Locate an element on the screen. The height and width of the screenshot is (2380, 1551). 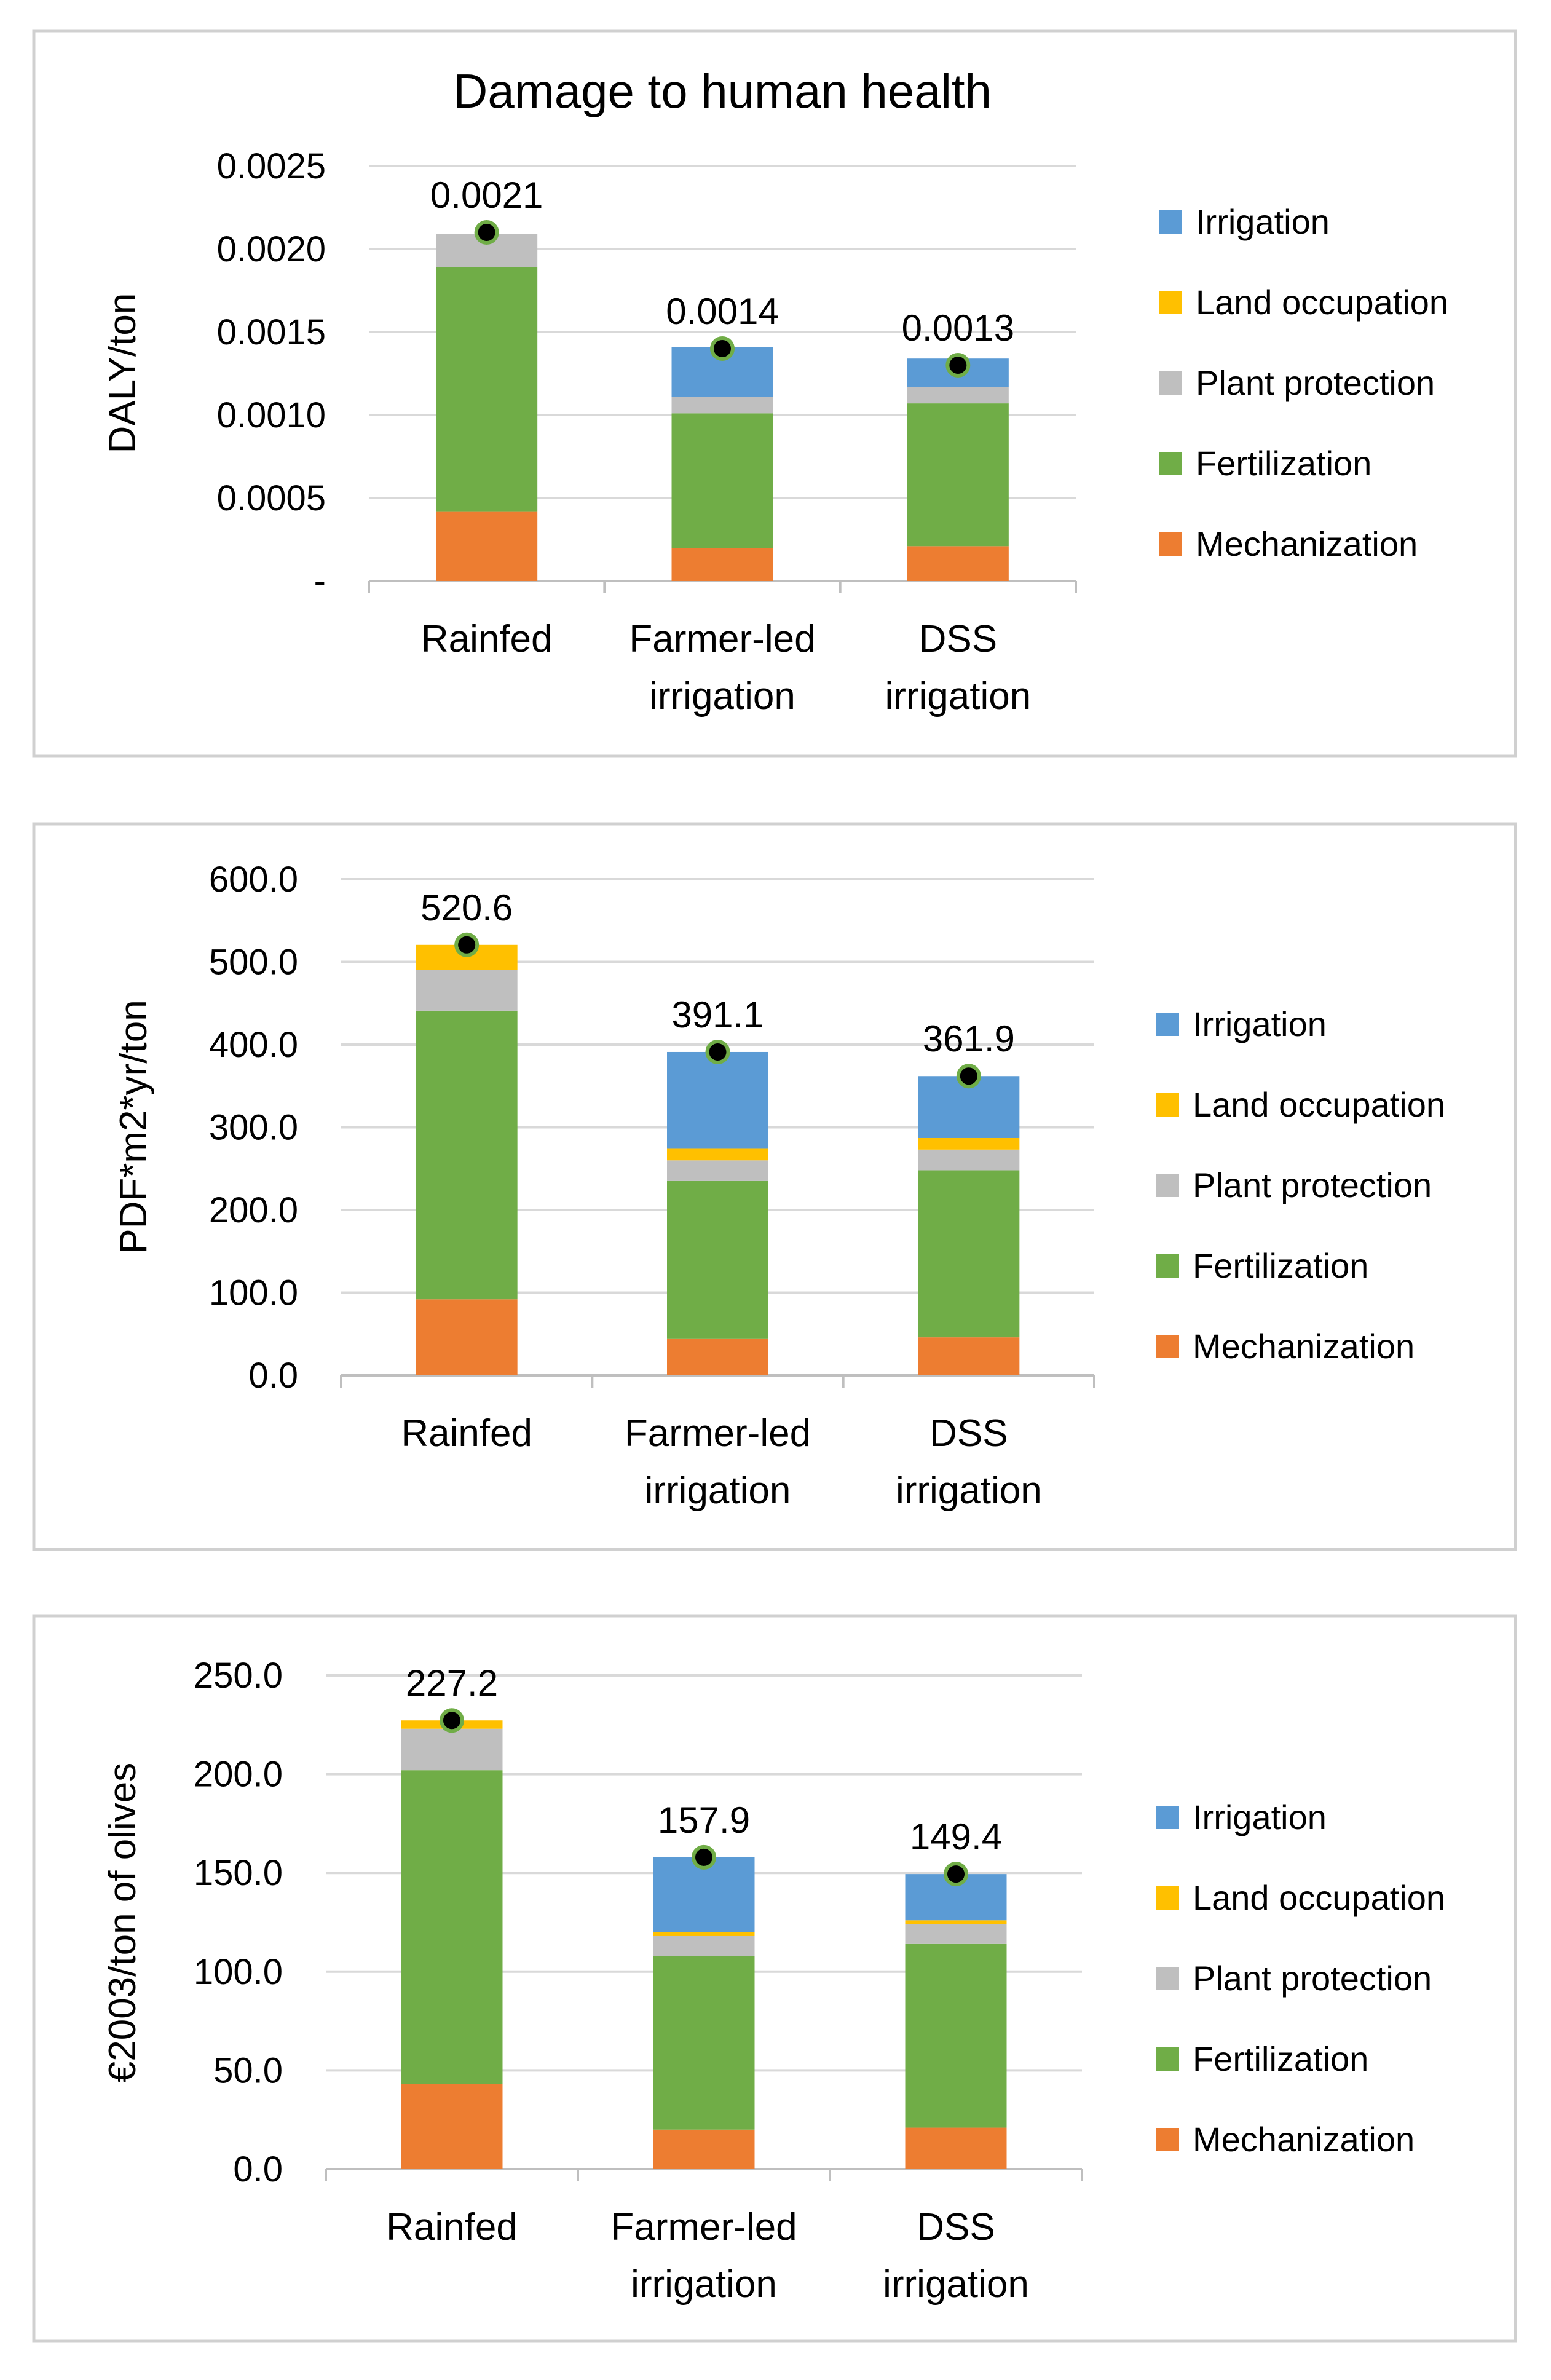
y-axis-title: DALY/ton is located at coordinates (122, 373).